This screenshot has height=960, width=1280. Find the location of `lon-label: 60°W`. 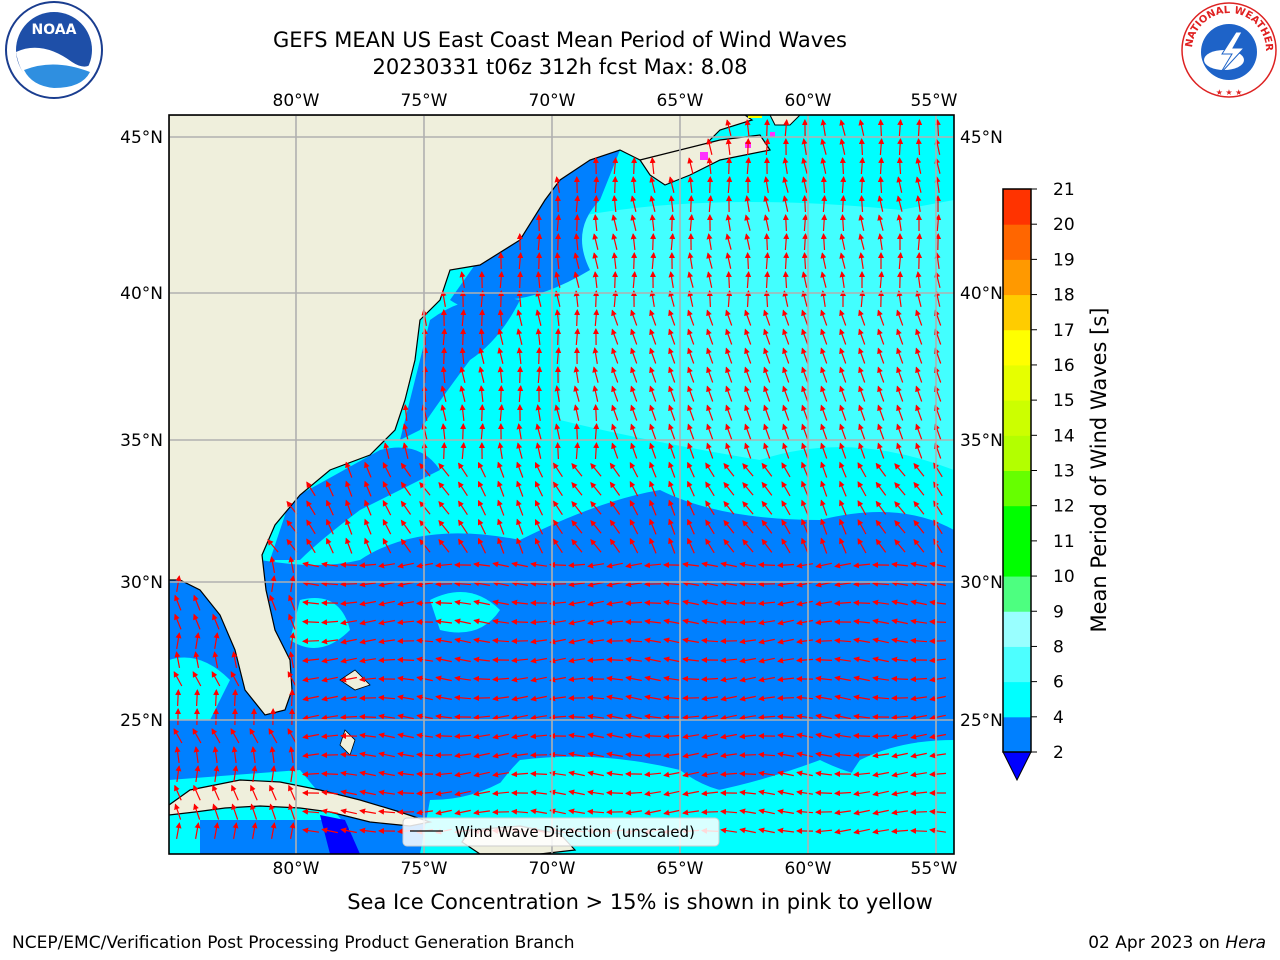

lon-label: 60°W is located at coordinates (808, 869).